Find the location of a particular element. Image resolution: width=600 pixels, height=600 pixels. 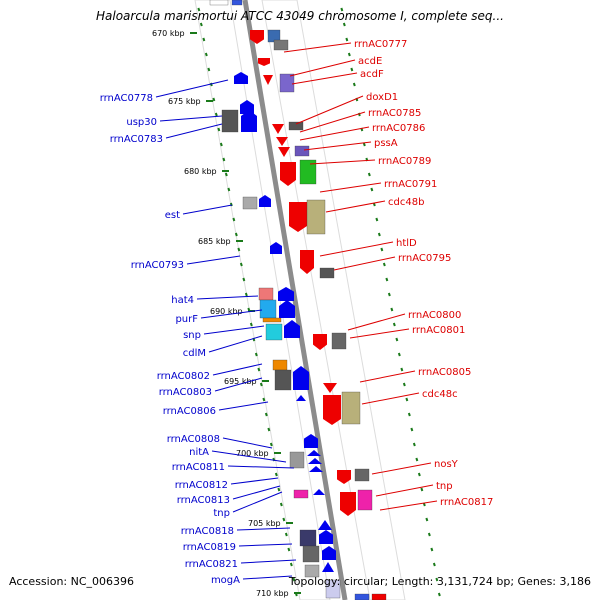

gene-label-right: rrnAC0795 is located at coordinates (424, 258).